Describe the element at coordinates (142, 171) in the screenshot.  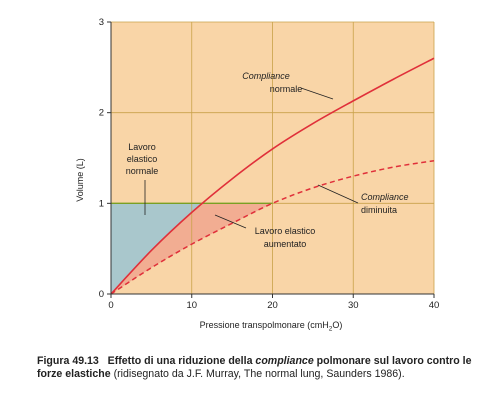
I see `annotation-lavoro-normale-line3: normale` at that location.